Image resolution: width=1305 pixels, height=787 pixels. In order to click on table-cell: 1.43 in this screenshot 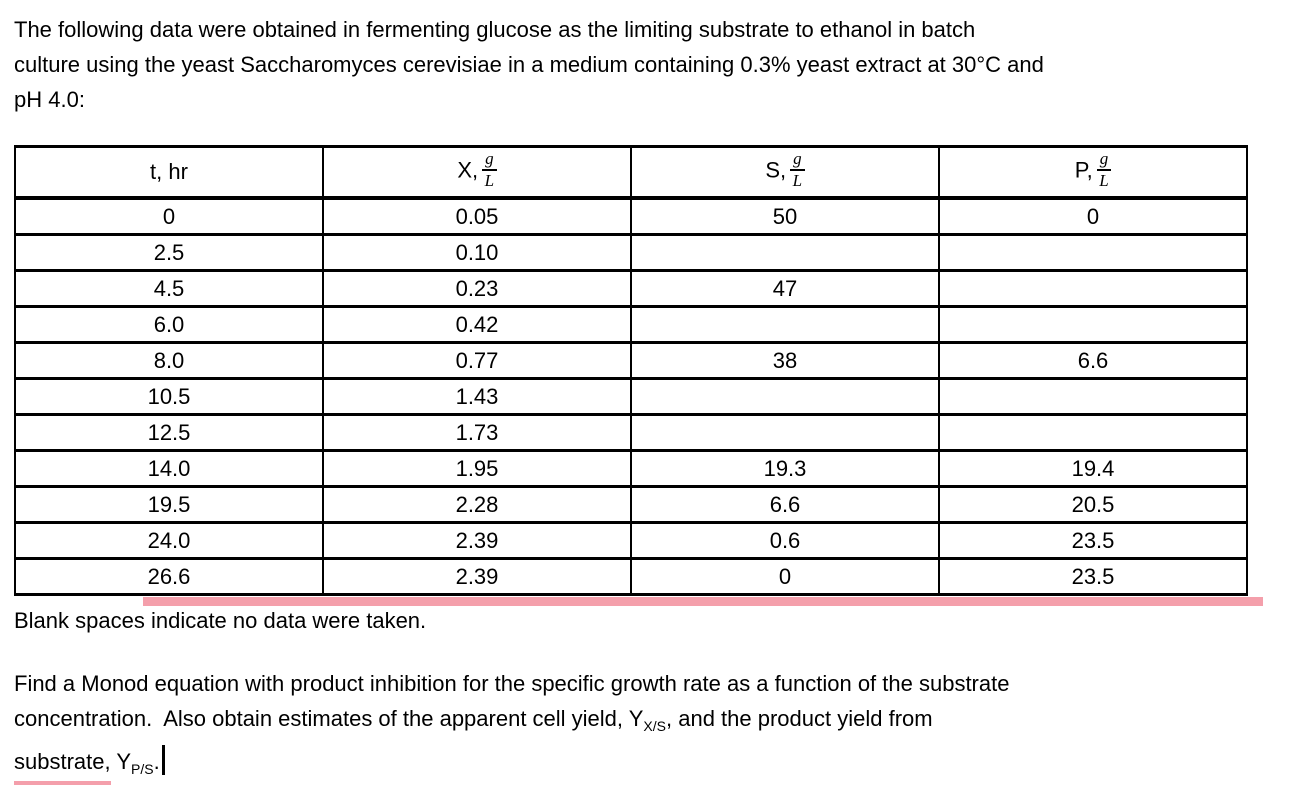, I will do `click(477, 396)`.